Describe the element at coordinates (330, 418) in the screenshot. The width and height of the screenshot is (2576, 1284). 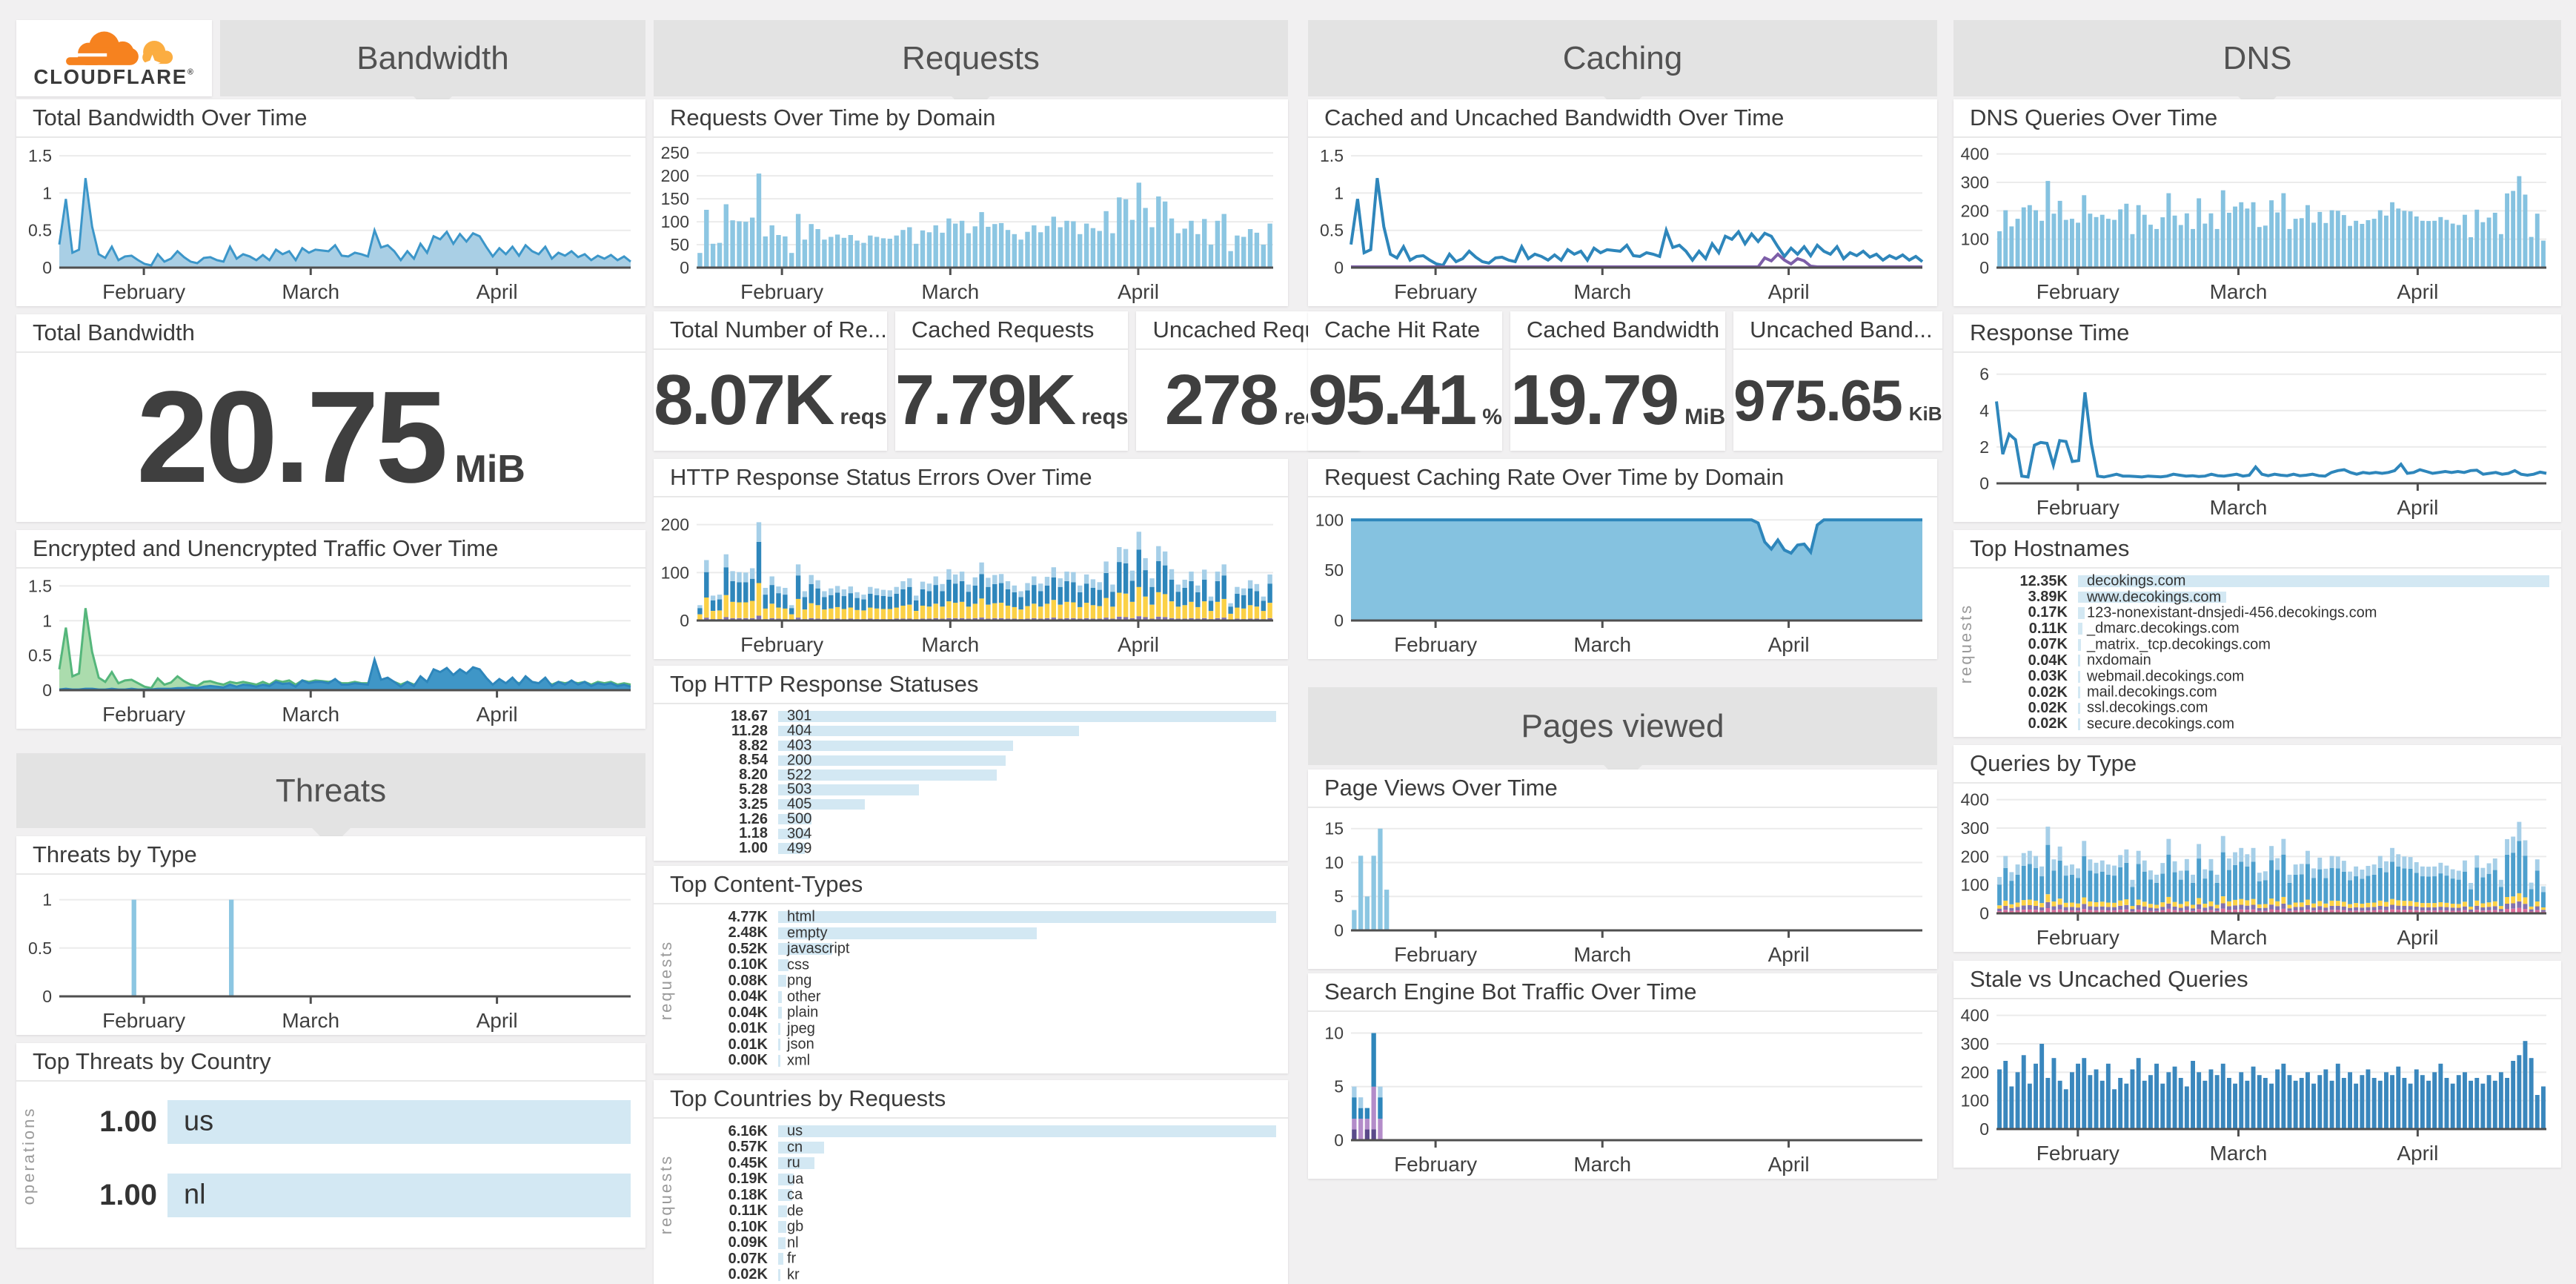
I see `card-total-bandwidth: Total Bandwidth 20.75 MiB` at that location.